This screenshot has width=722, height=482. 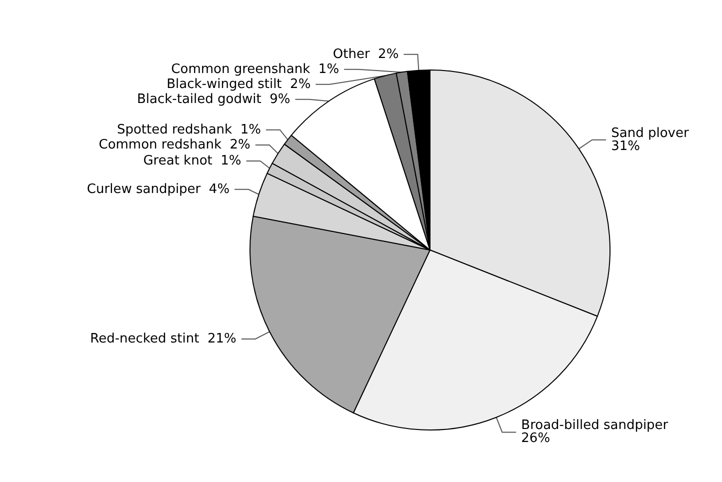 What do you see at coordinates (158, 189) in the screenshot?
I see `slice-label: Curlew sandpiper 4%` at bounding box center [158, 189].